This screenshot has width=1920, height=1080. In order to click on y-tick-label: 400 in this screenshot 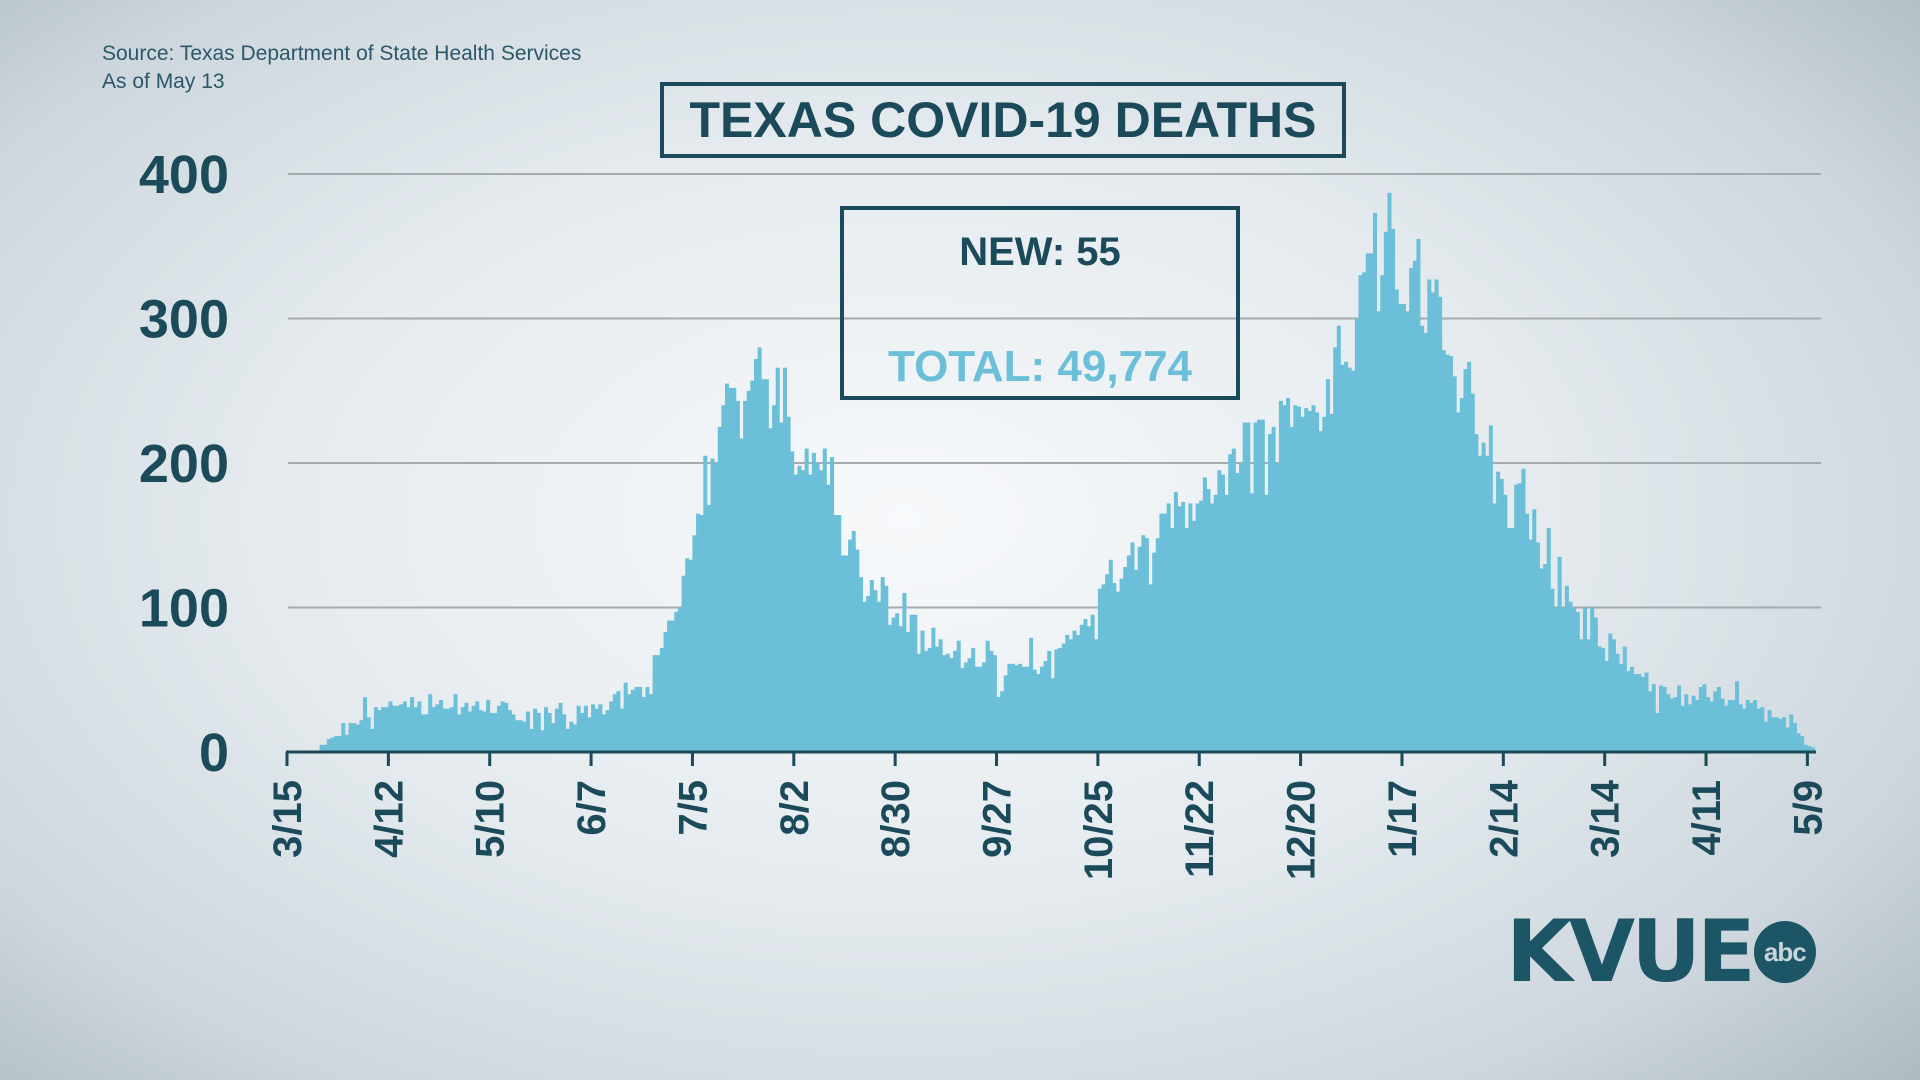, I will do `click(184, 175)`.